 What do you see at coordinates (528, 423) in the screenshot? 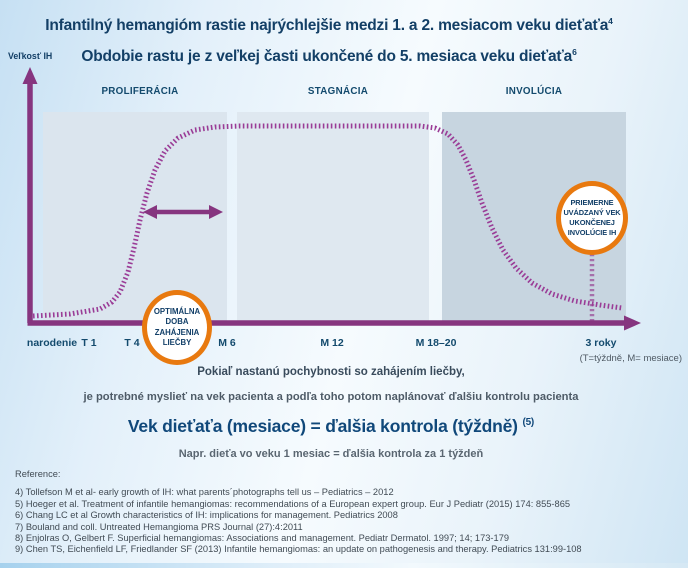
I see `formula-ref-5: (5)` at bounding box center [528, 423].